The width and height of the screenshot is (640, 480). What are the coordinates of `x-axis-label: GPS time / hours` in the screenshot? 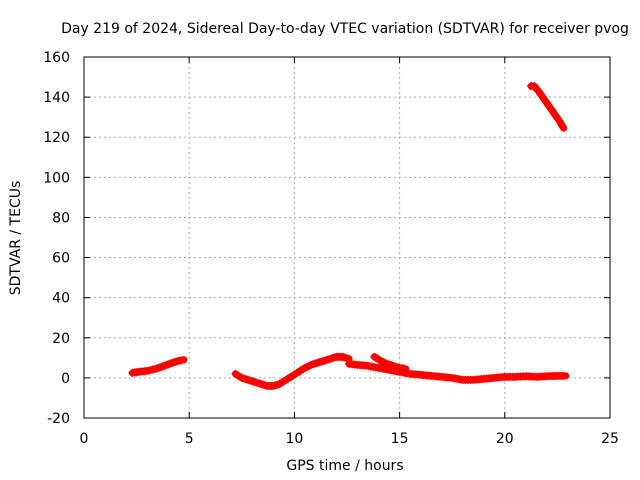 It's located at (344, 466).